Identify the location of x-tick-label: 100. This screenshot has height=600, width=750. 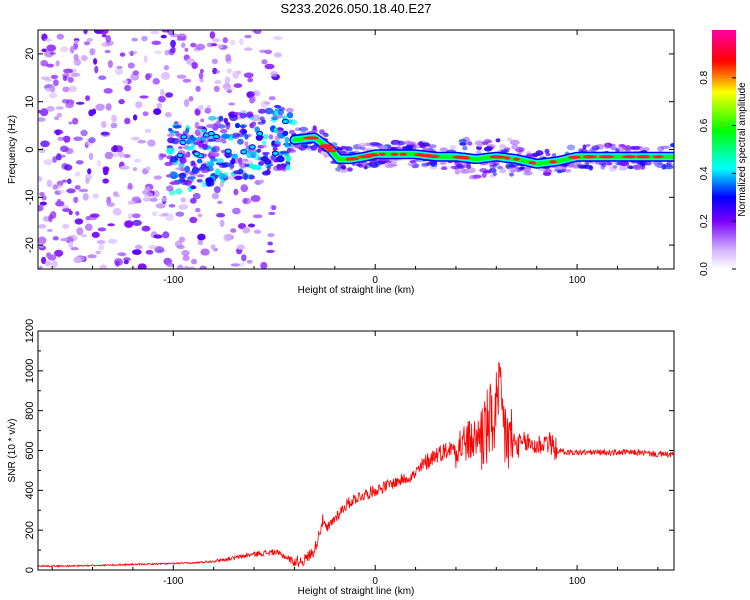
(577, 581).